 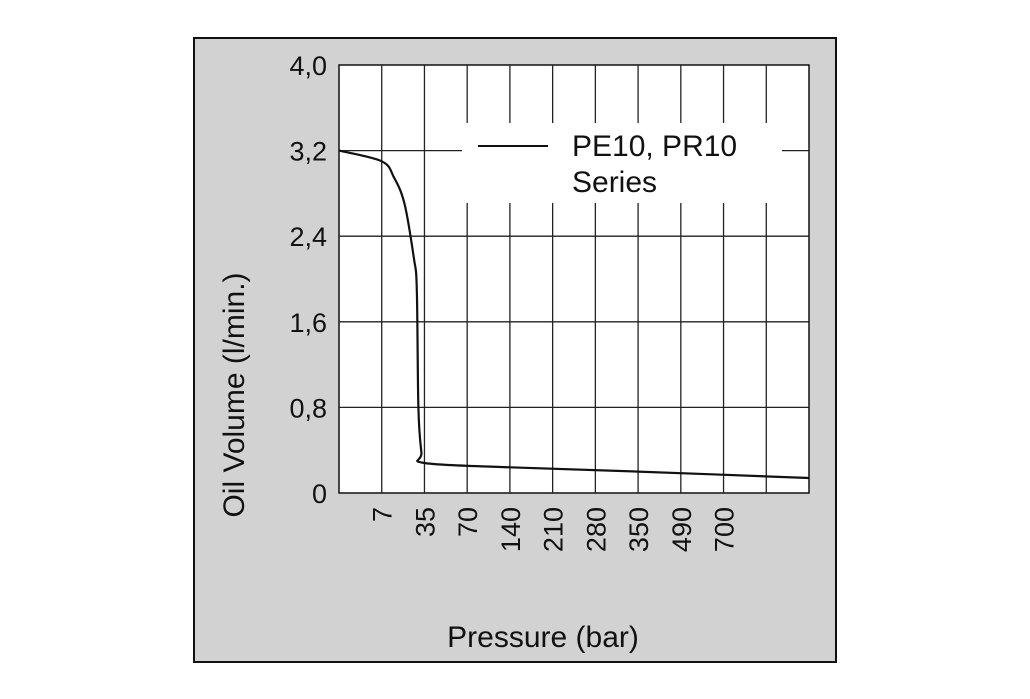 I want to click on x-tick-label: 7, so click(x=383, y=514).